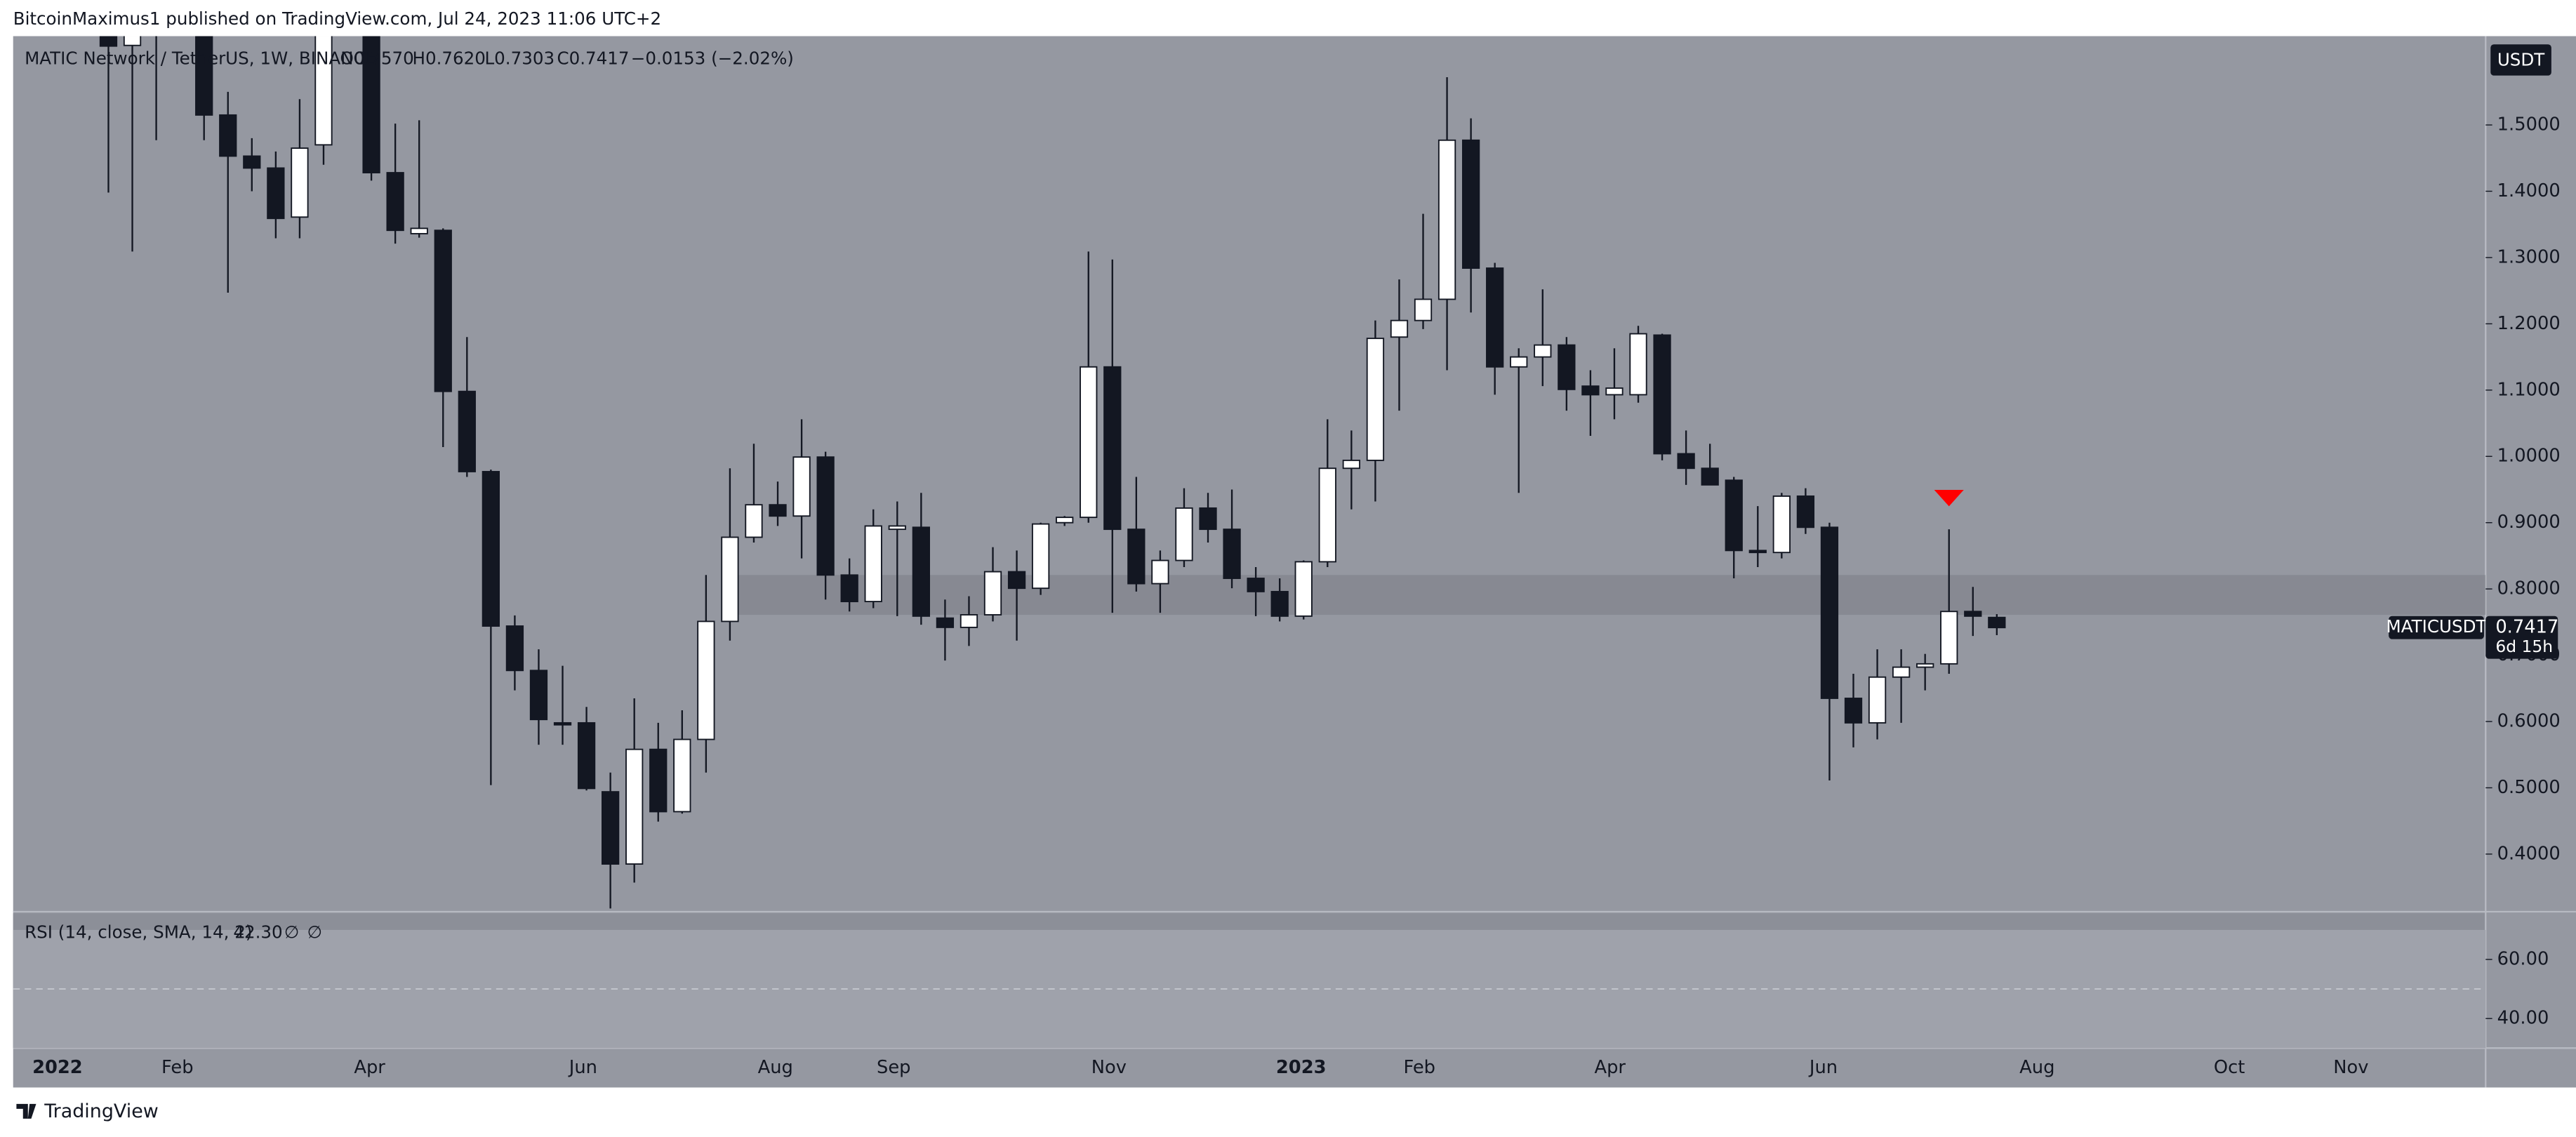 The width and height of the screenshot is (2576, 1137). I want to click on y-tick-label: 0.9000, so click(2529, 522).